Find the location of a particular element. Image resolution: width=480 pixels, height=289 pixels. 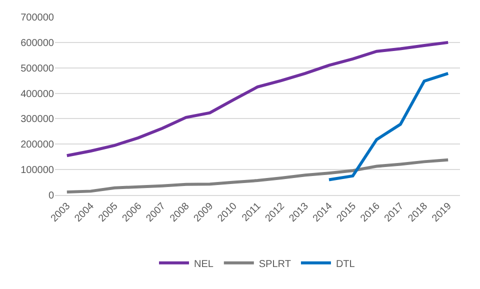

y-tick-label: 300000 is located at coordinates (37, 120).